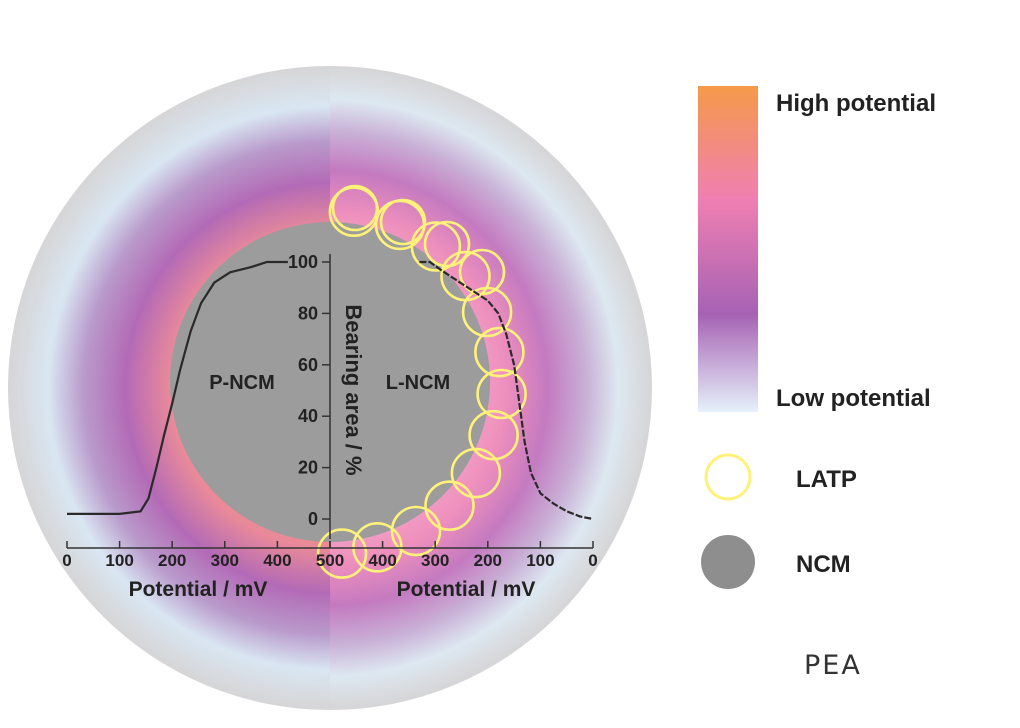 The width and height of the screenshot is (1020, 728). I want to click on series-line-p-ncm, so click(177, 387).